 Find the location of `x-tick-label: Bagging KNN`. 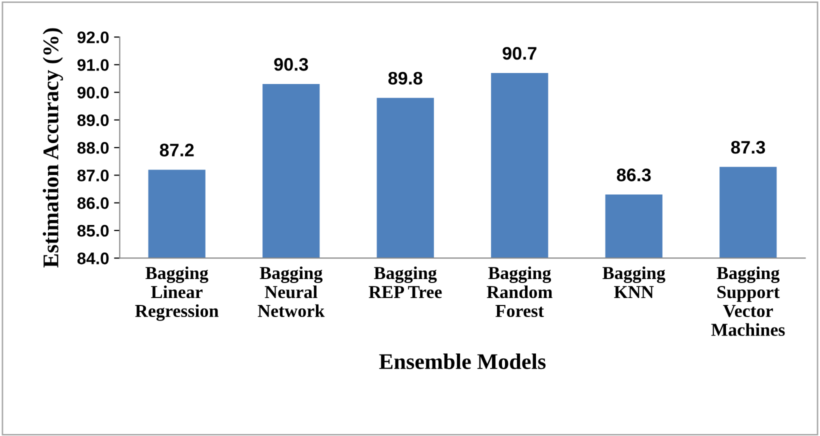

x-tick-label: Bagging KNN is located at coordinates (634, 282).